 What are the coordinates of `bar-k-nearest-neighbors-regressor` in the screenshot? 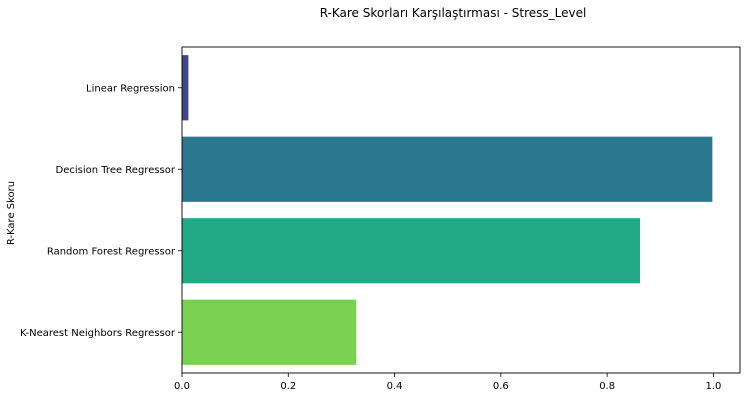 It's located at (269, 332).